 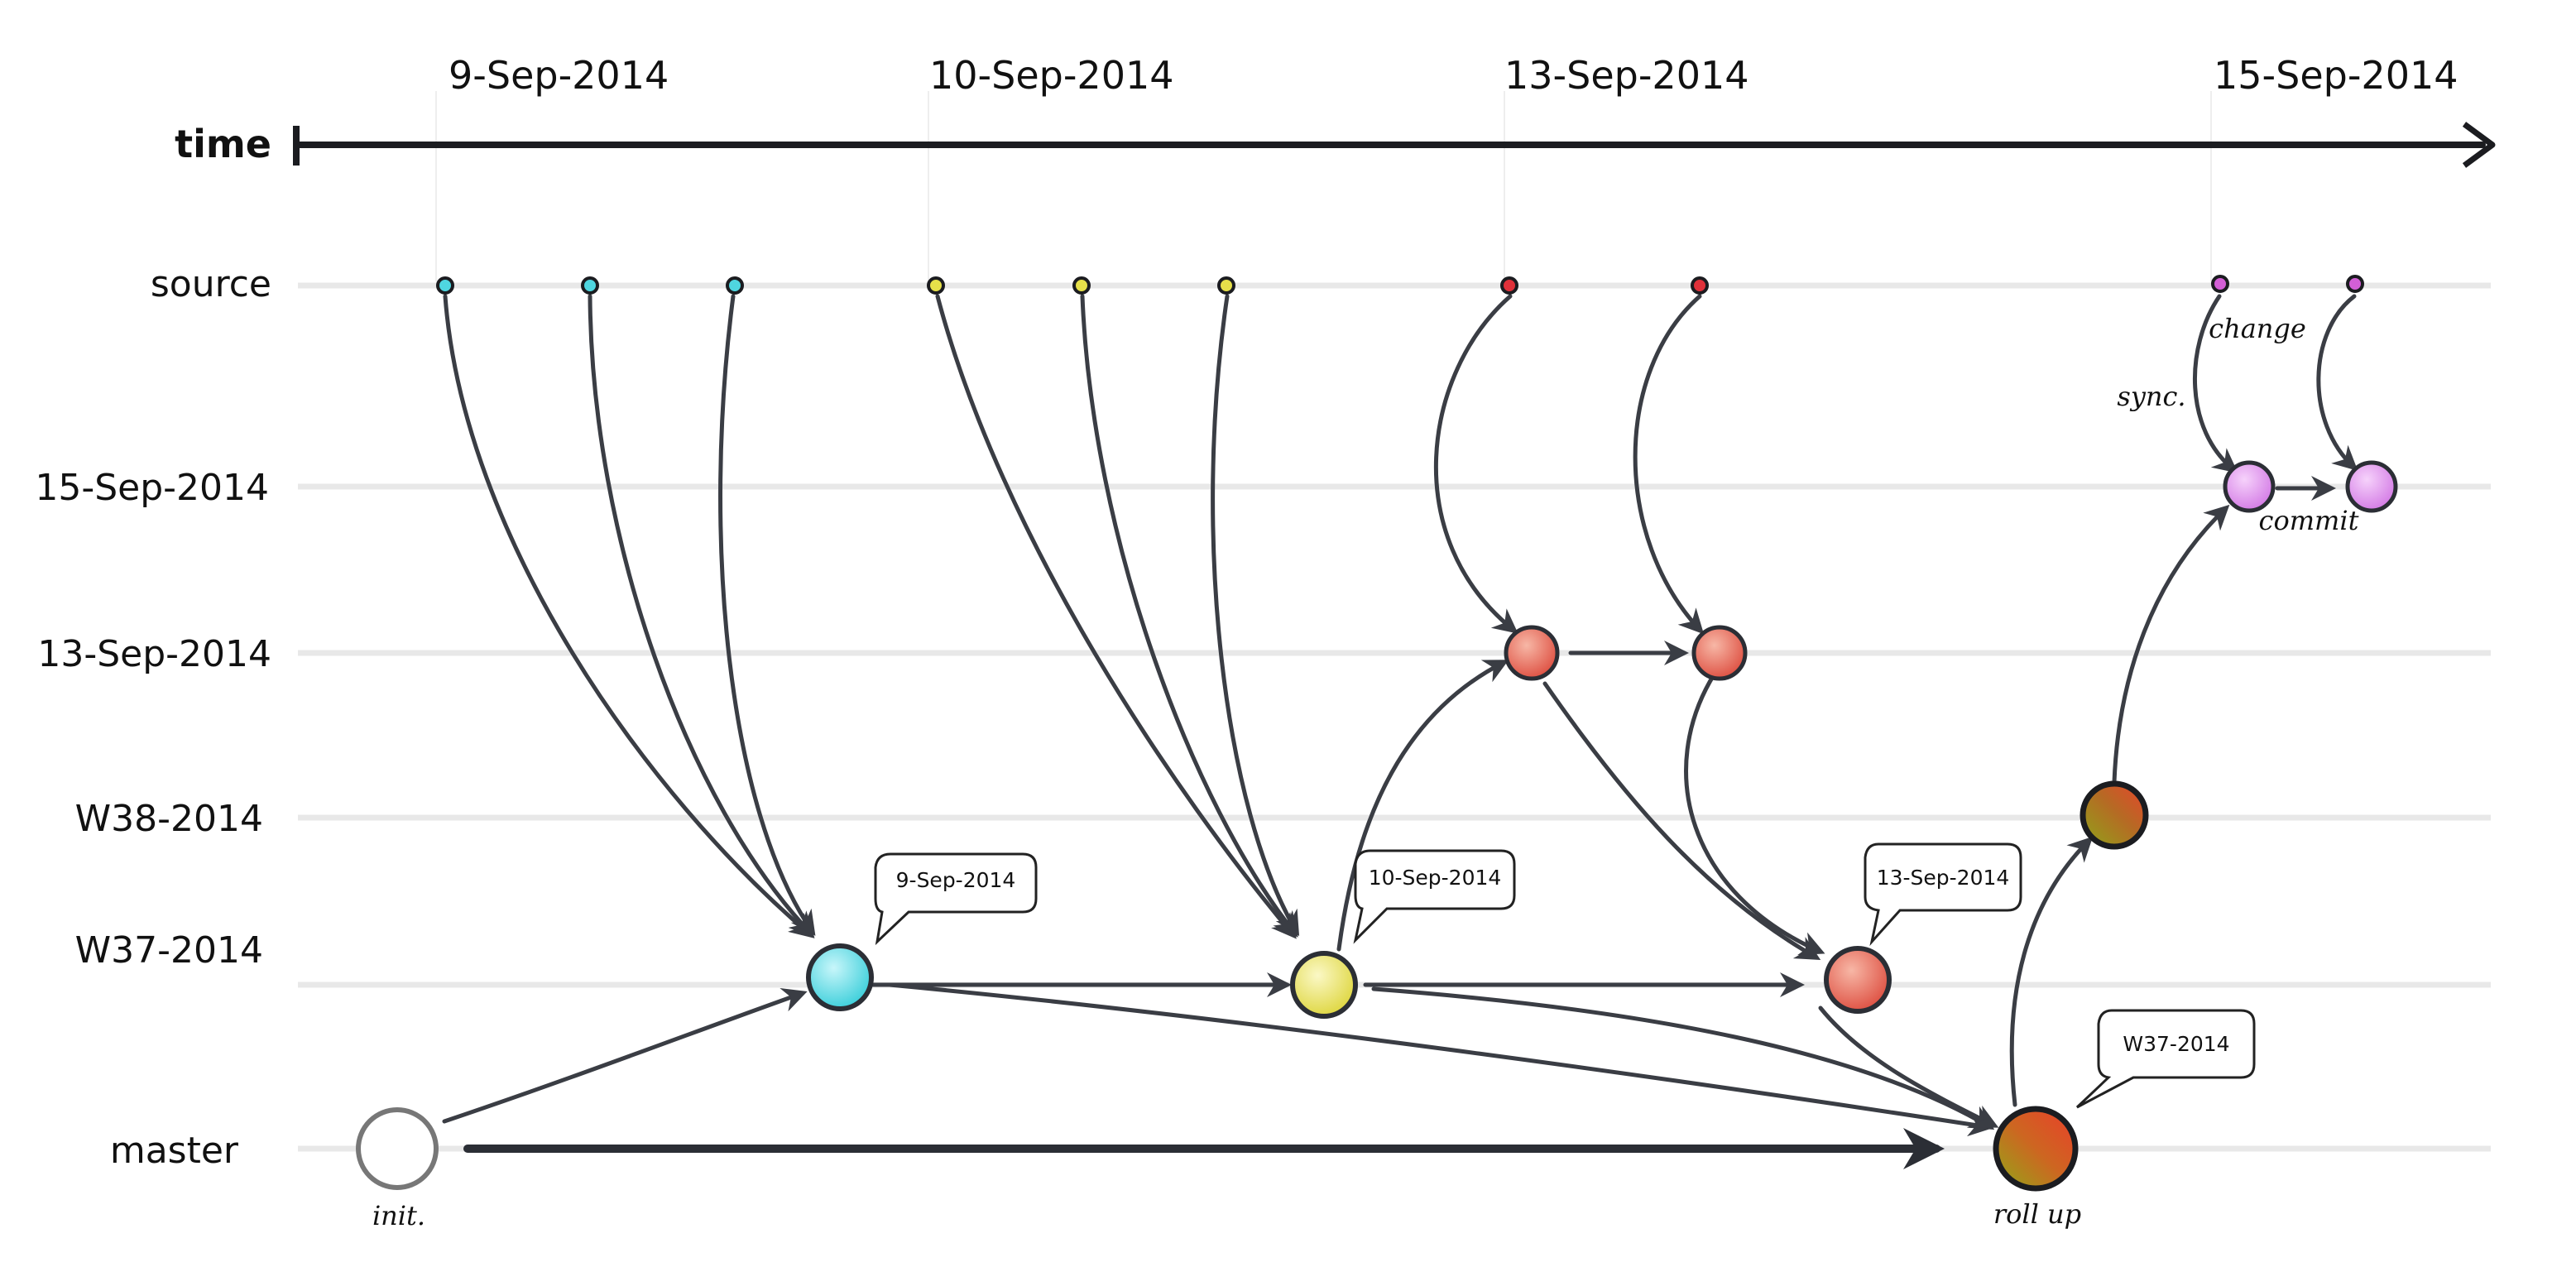 I want to click on annotation-commit: commit, so click(x=2309, y=520).